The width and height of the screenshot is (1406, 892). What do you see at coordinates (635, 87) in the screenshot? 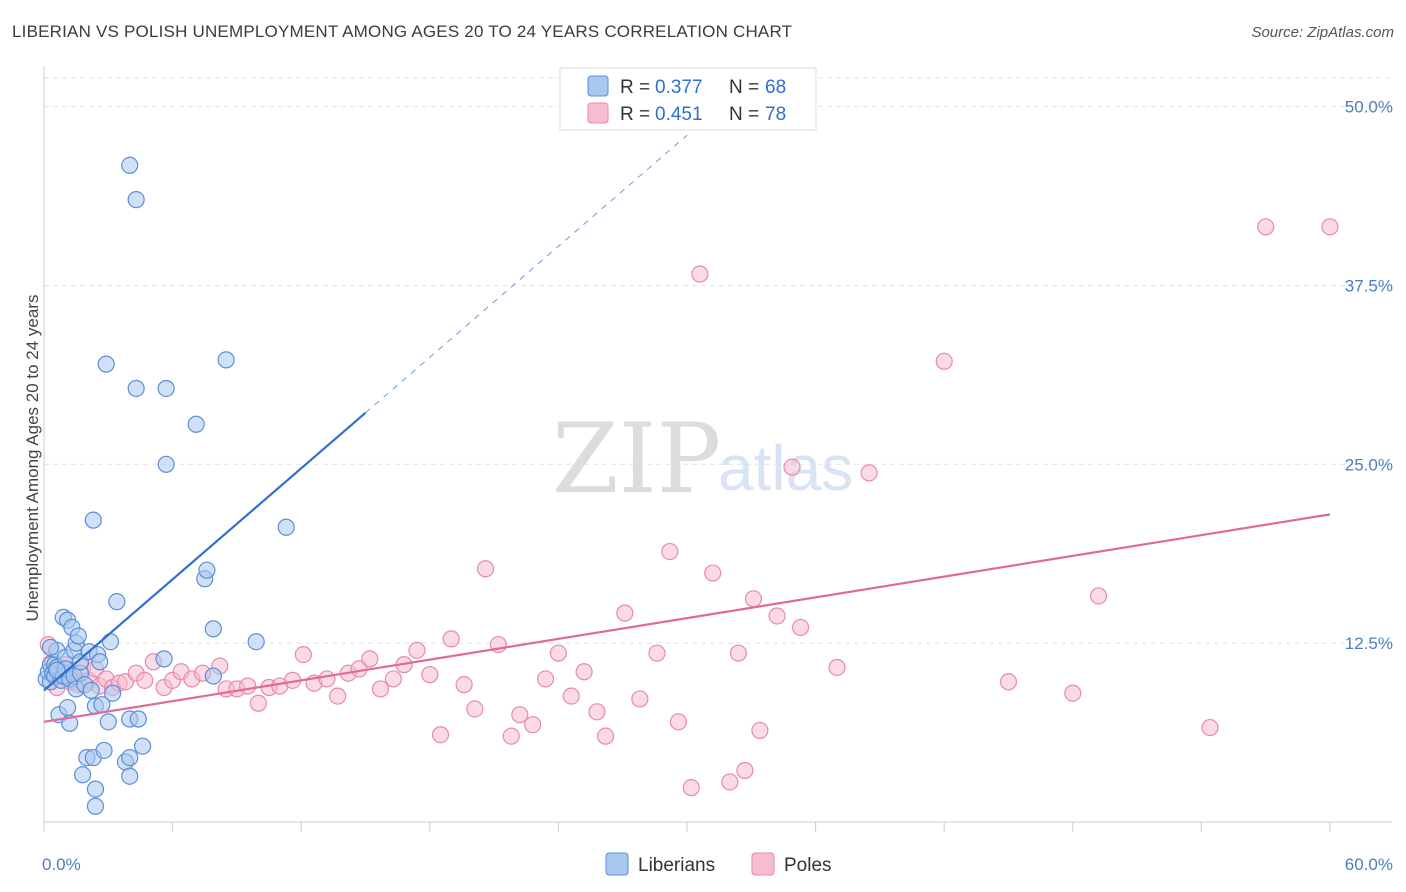
I see `legend-r-label-liberians: R =` at bounding box center [635, 87].